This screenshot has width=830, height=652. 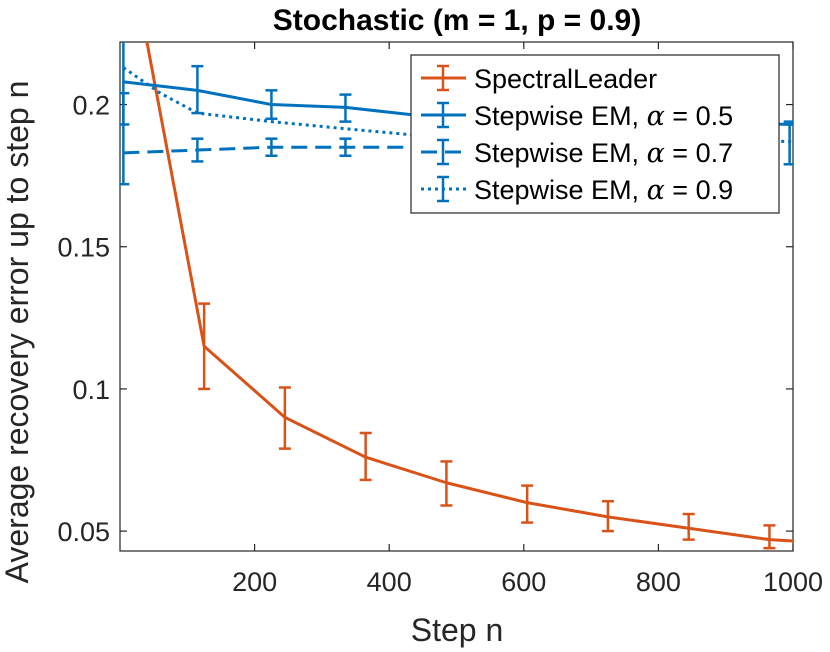 What do you see at coordinates (17, 332) in the screenshot?
I see `y-axis-label: Average recovery error up to step n` at bounding box center [17, 332].